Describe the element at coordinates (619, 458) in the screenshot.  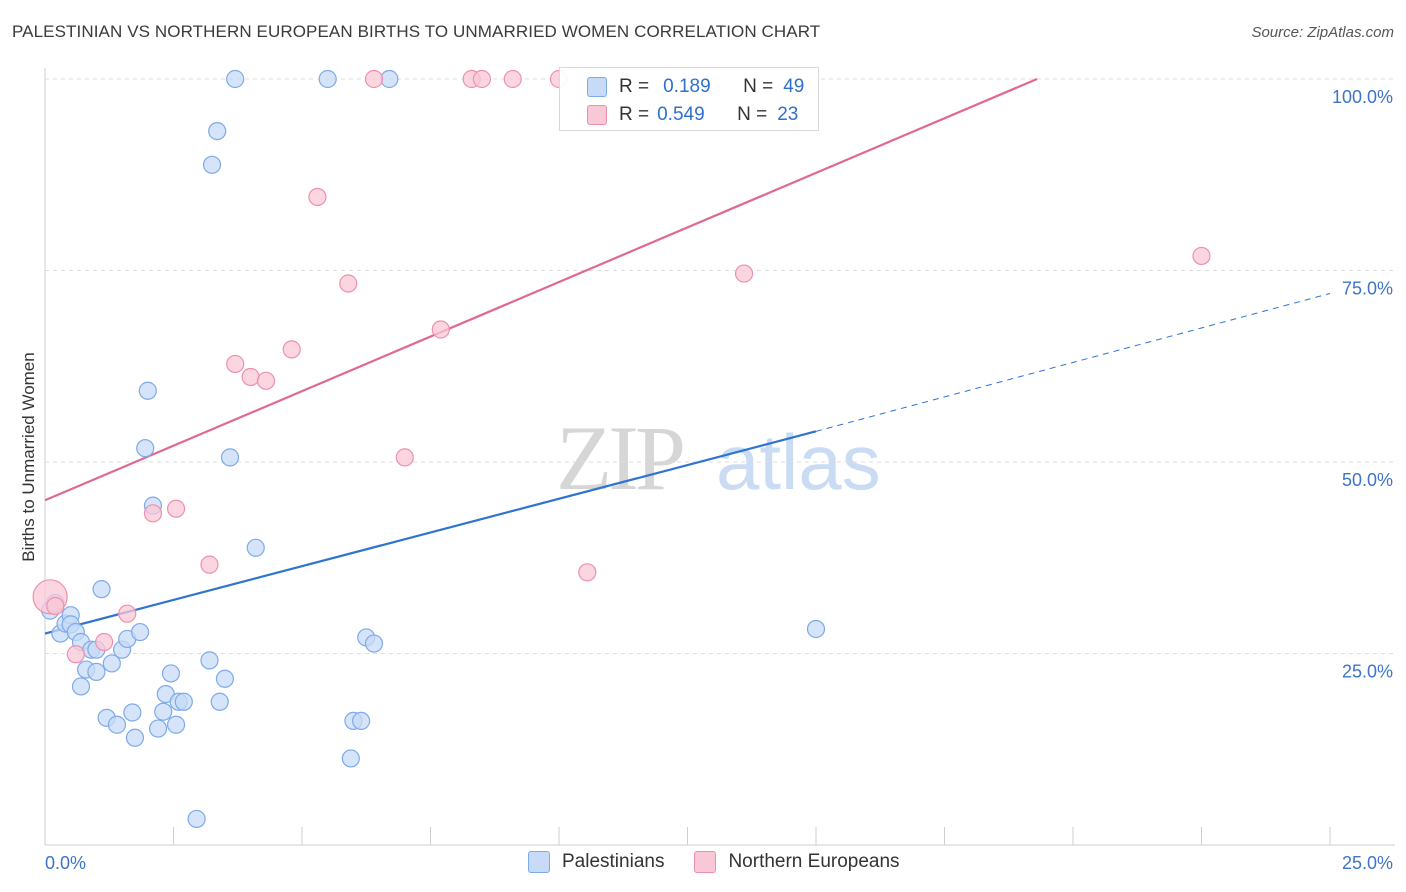
I see `watermark-zip: ZIP` at that location.